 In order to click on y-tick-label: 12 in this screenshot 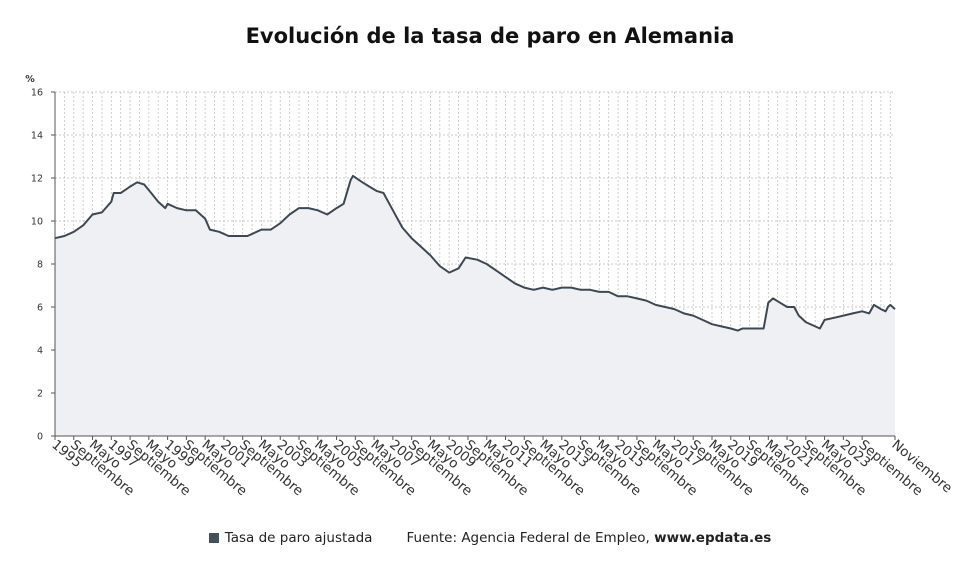, I will do `click(37, 179)`.